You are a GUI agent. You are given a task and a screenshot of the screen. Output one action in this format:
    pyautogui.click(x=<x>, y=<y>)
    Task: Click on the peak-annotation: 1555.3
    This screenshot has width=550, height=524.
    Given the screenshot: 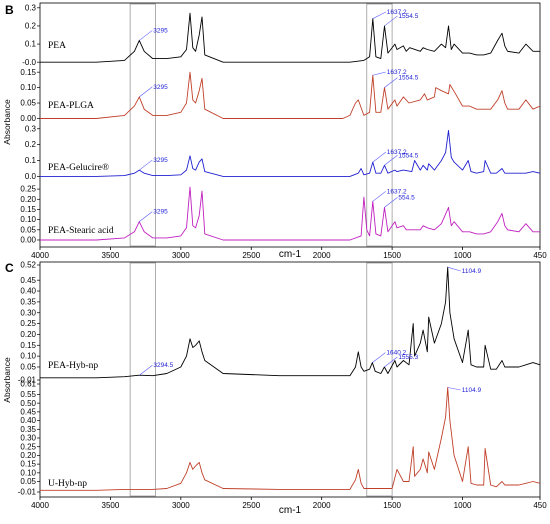 What is the action you would take?
    pyautogui.click(x=408, y=357)
    